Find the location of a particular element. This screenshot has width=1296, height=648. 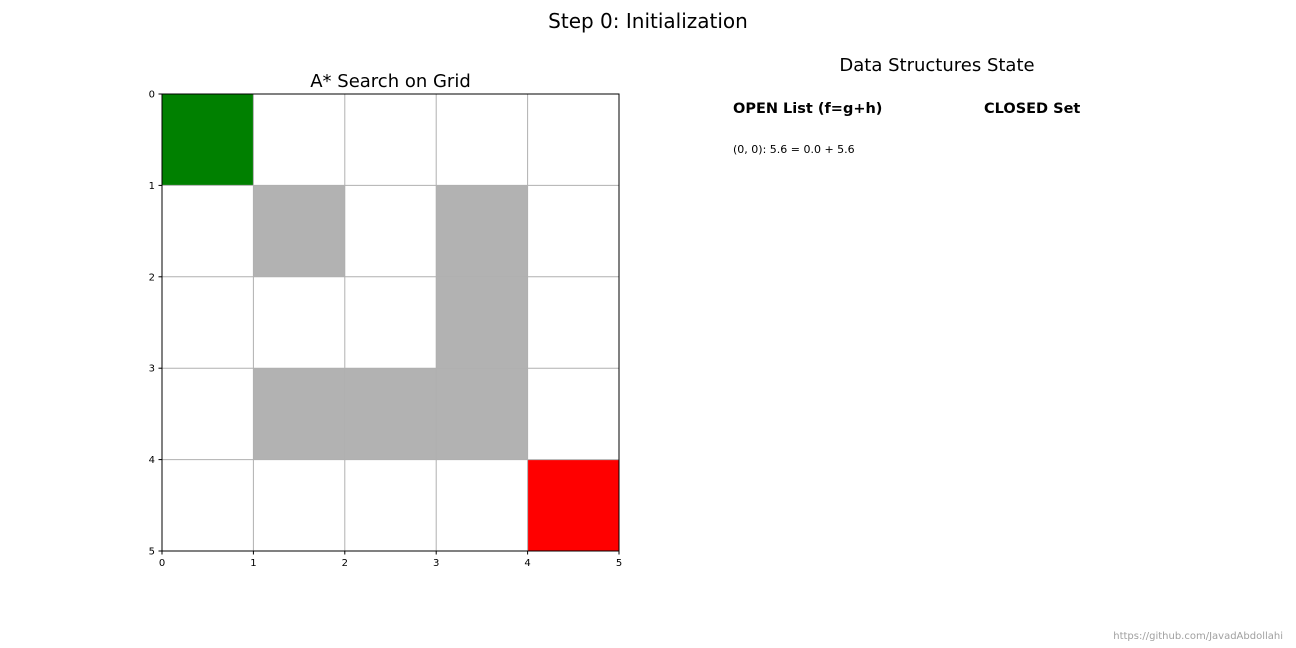

x-tick-label: 2 is located at coordinates (345, 563).